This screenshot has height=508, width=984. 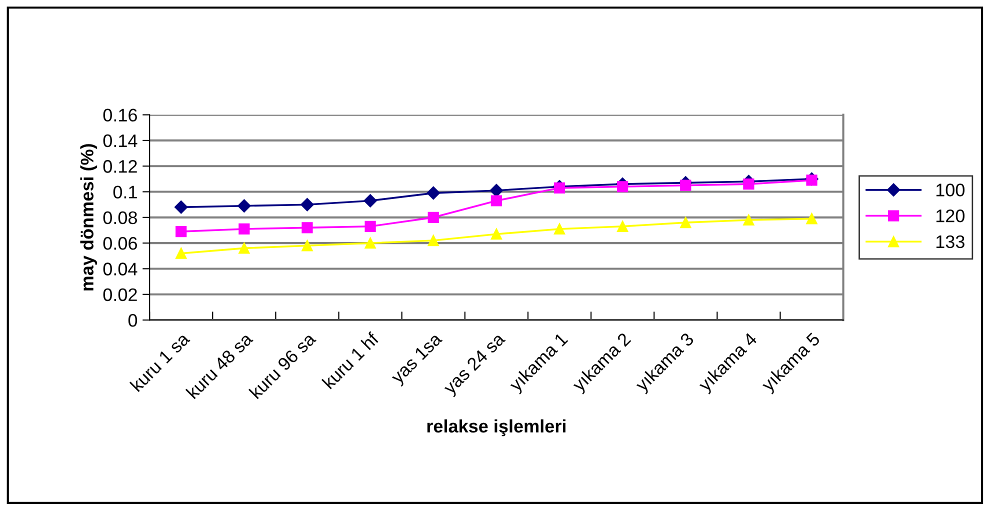 What do you see at coordinates (950, 215) in the screenshot?
I see `legend-label: 120` at bounding box center [950, 215].